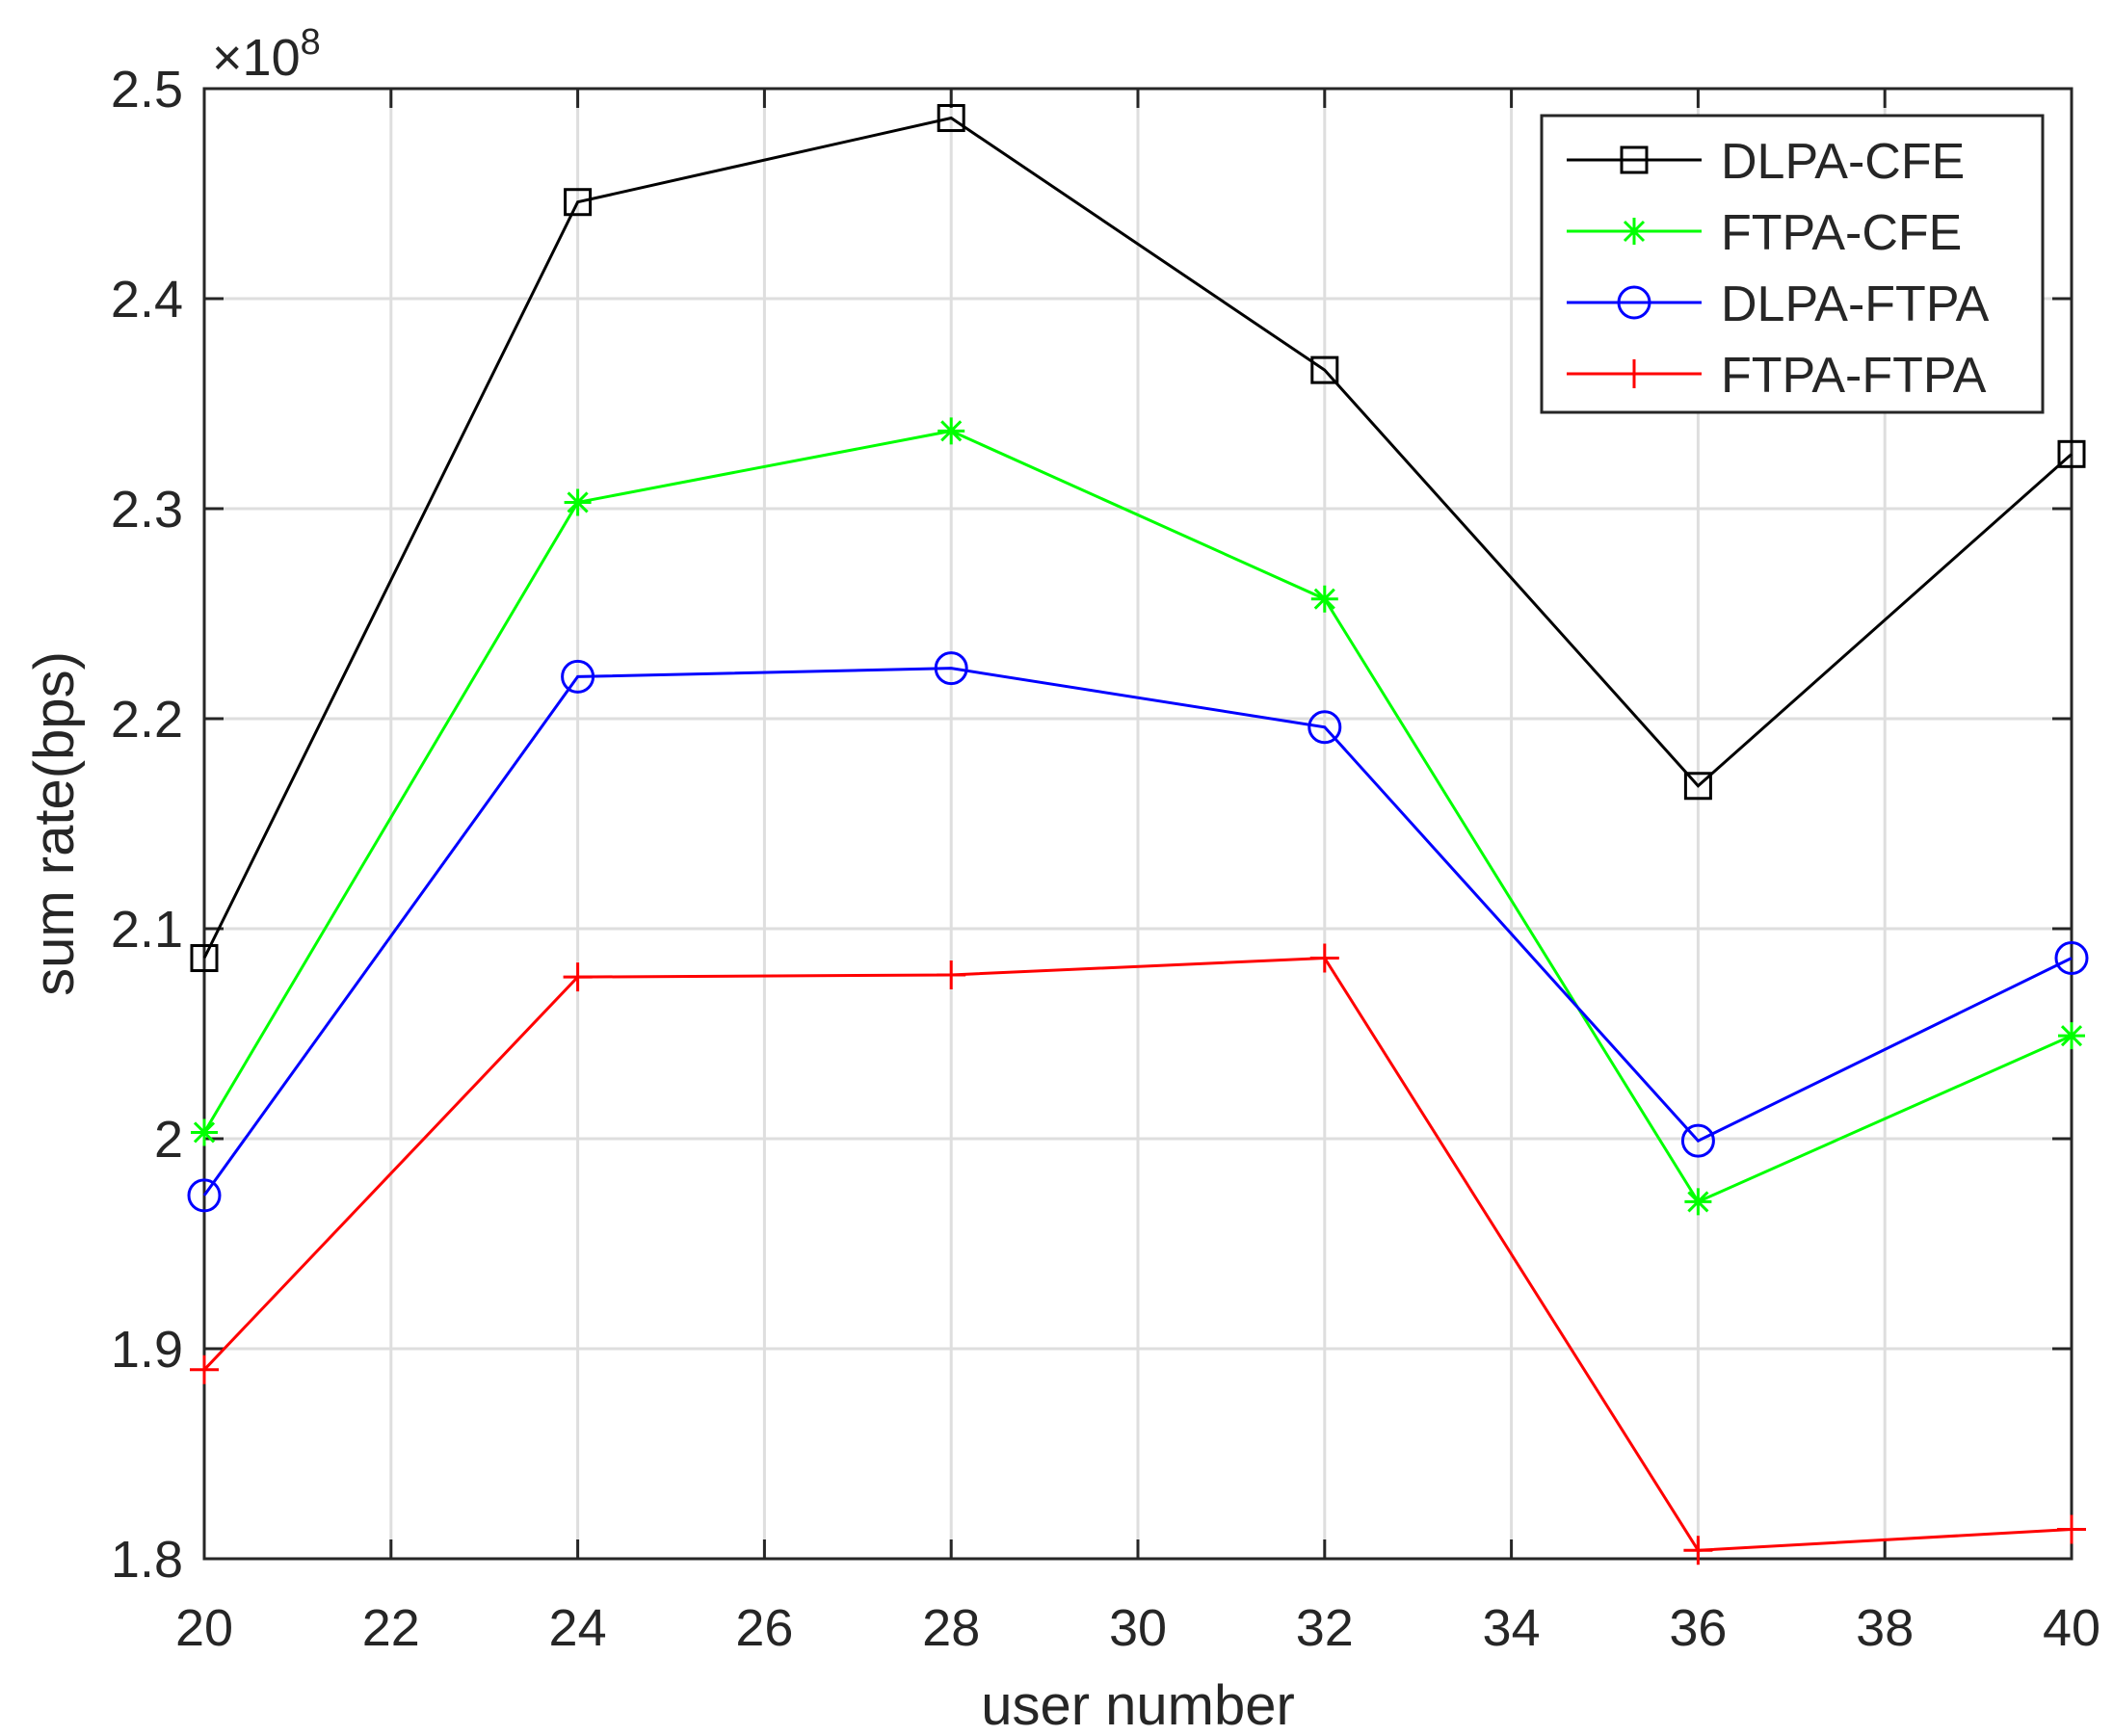 The height and width of the screenshot is (1736, 2113). I want to click on y-tick-label: 2.4, so click(147, 300).